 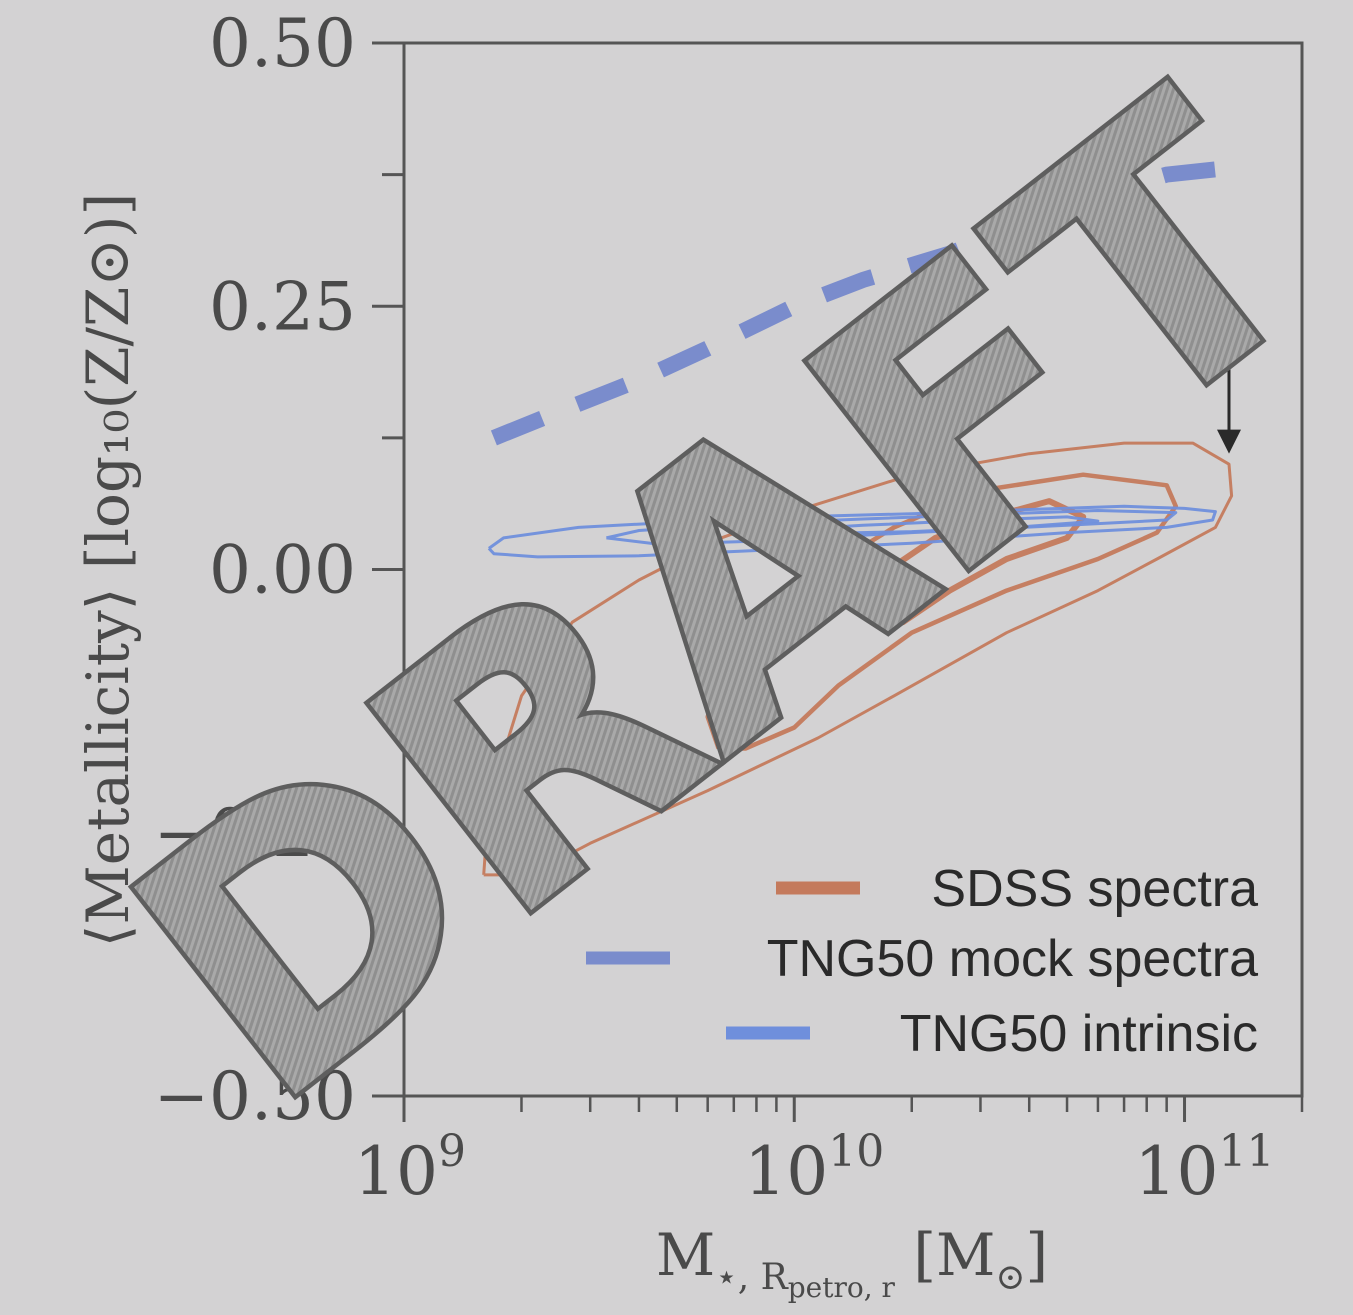 What do you see at coordinates (108, 570) in the screenshot?
I see `y-axis-label: ⟨Metallicity⟩ [log₁₀(Z/Z⊙)]` at bounding box center [108, 570].